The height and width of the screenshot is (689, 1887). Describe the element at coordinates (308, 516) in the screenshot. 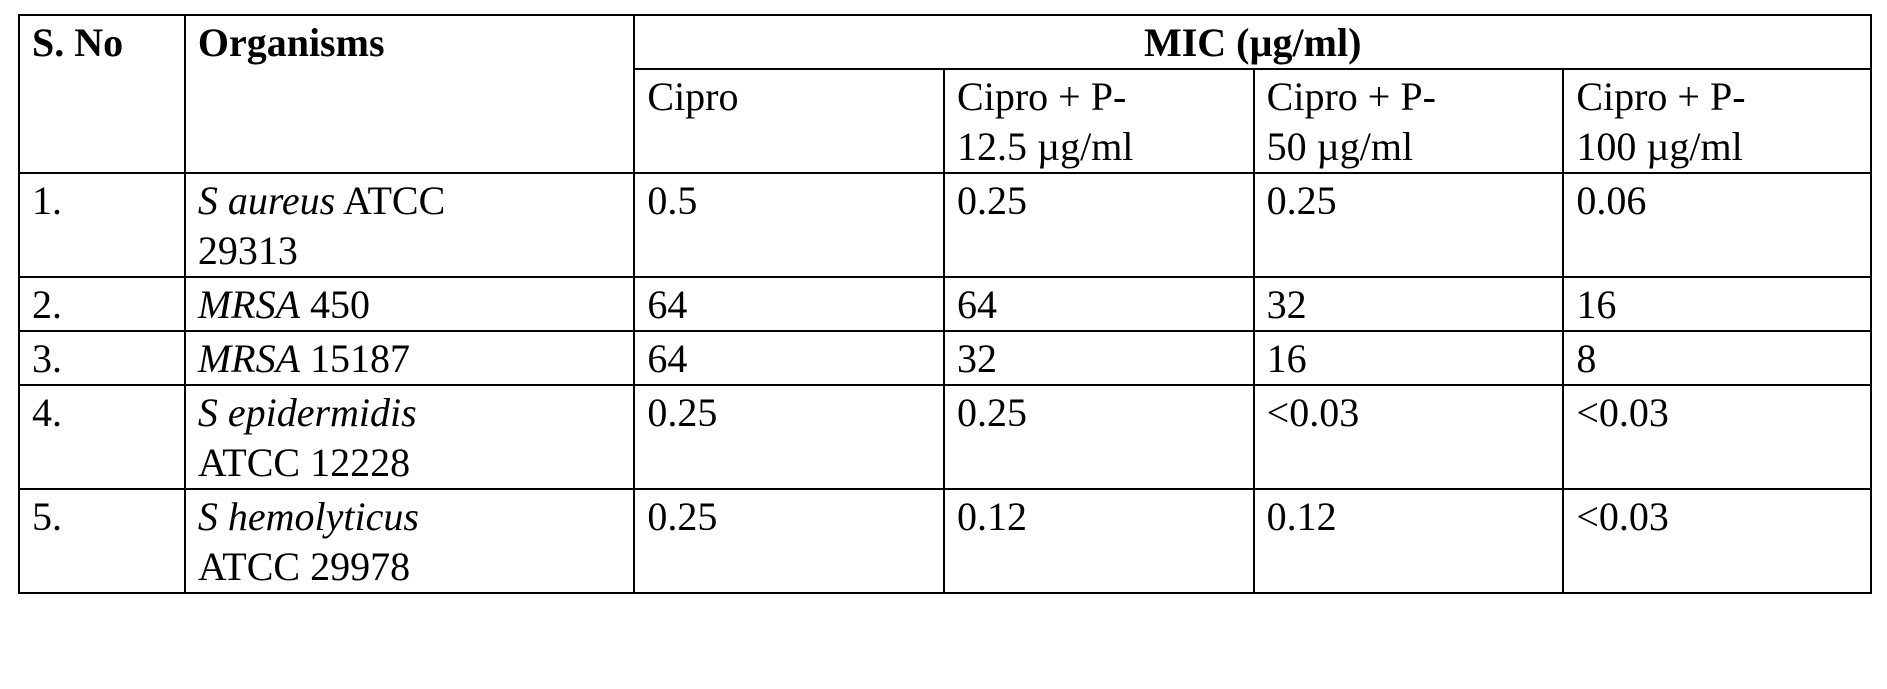

I see `organism-italic: S hemolyticus` at that location.